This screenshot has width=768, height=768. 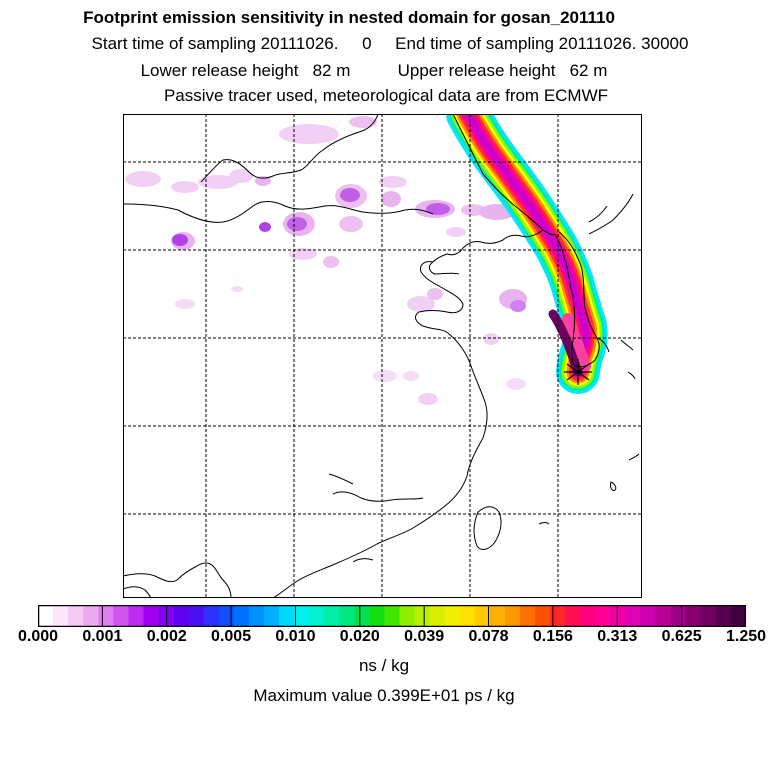 I want to click on maximum-value-label: Maximum value 0.399E+01 ps / kg, so click(x=384, y=695).